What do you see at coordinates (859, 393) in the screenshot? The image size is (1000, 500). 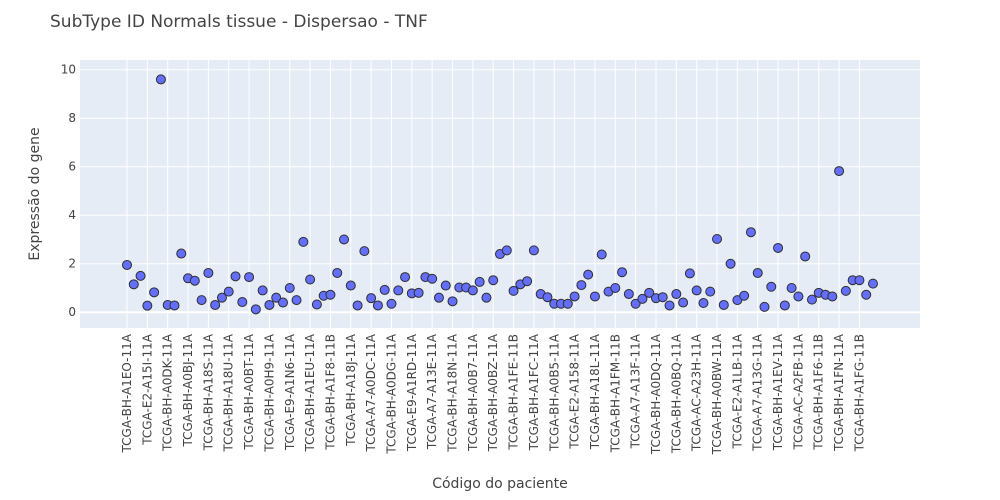 I see `x-tick-label: TCGA-BH-A1FG-11B` at bounding box center [859, 393].